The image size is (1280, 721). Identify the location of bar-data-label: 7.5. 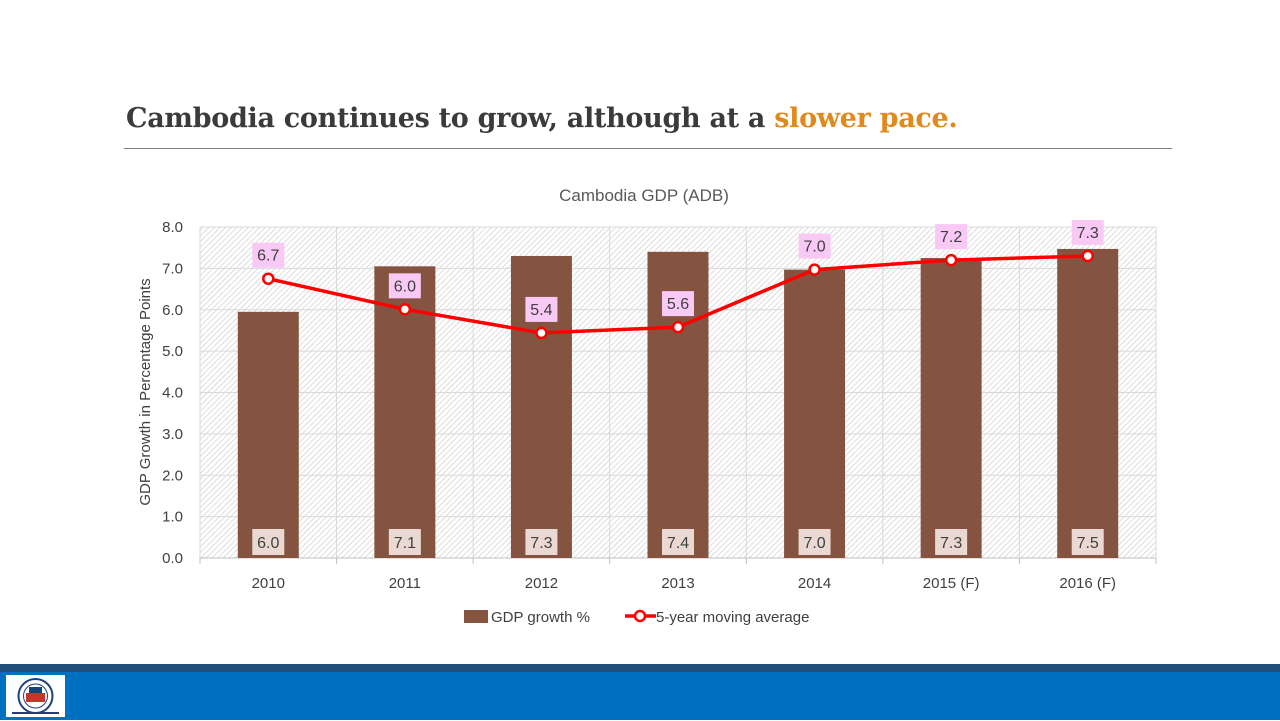
(1088, 543).